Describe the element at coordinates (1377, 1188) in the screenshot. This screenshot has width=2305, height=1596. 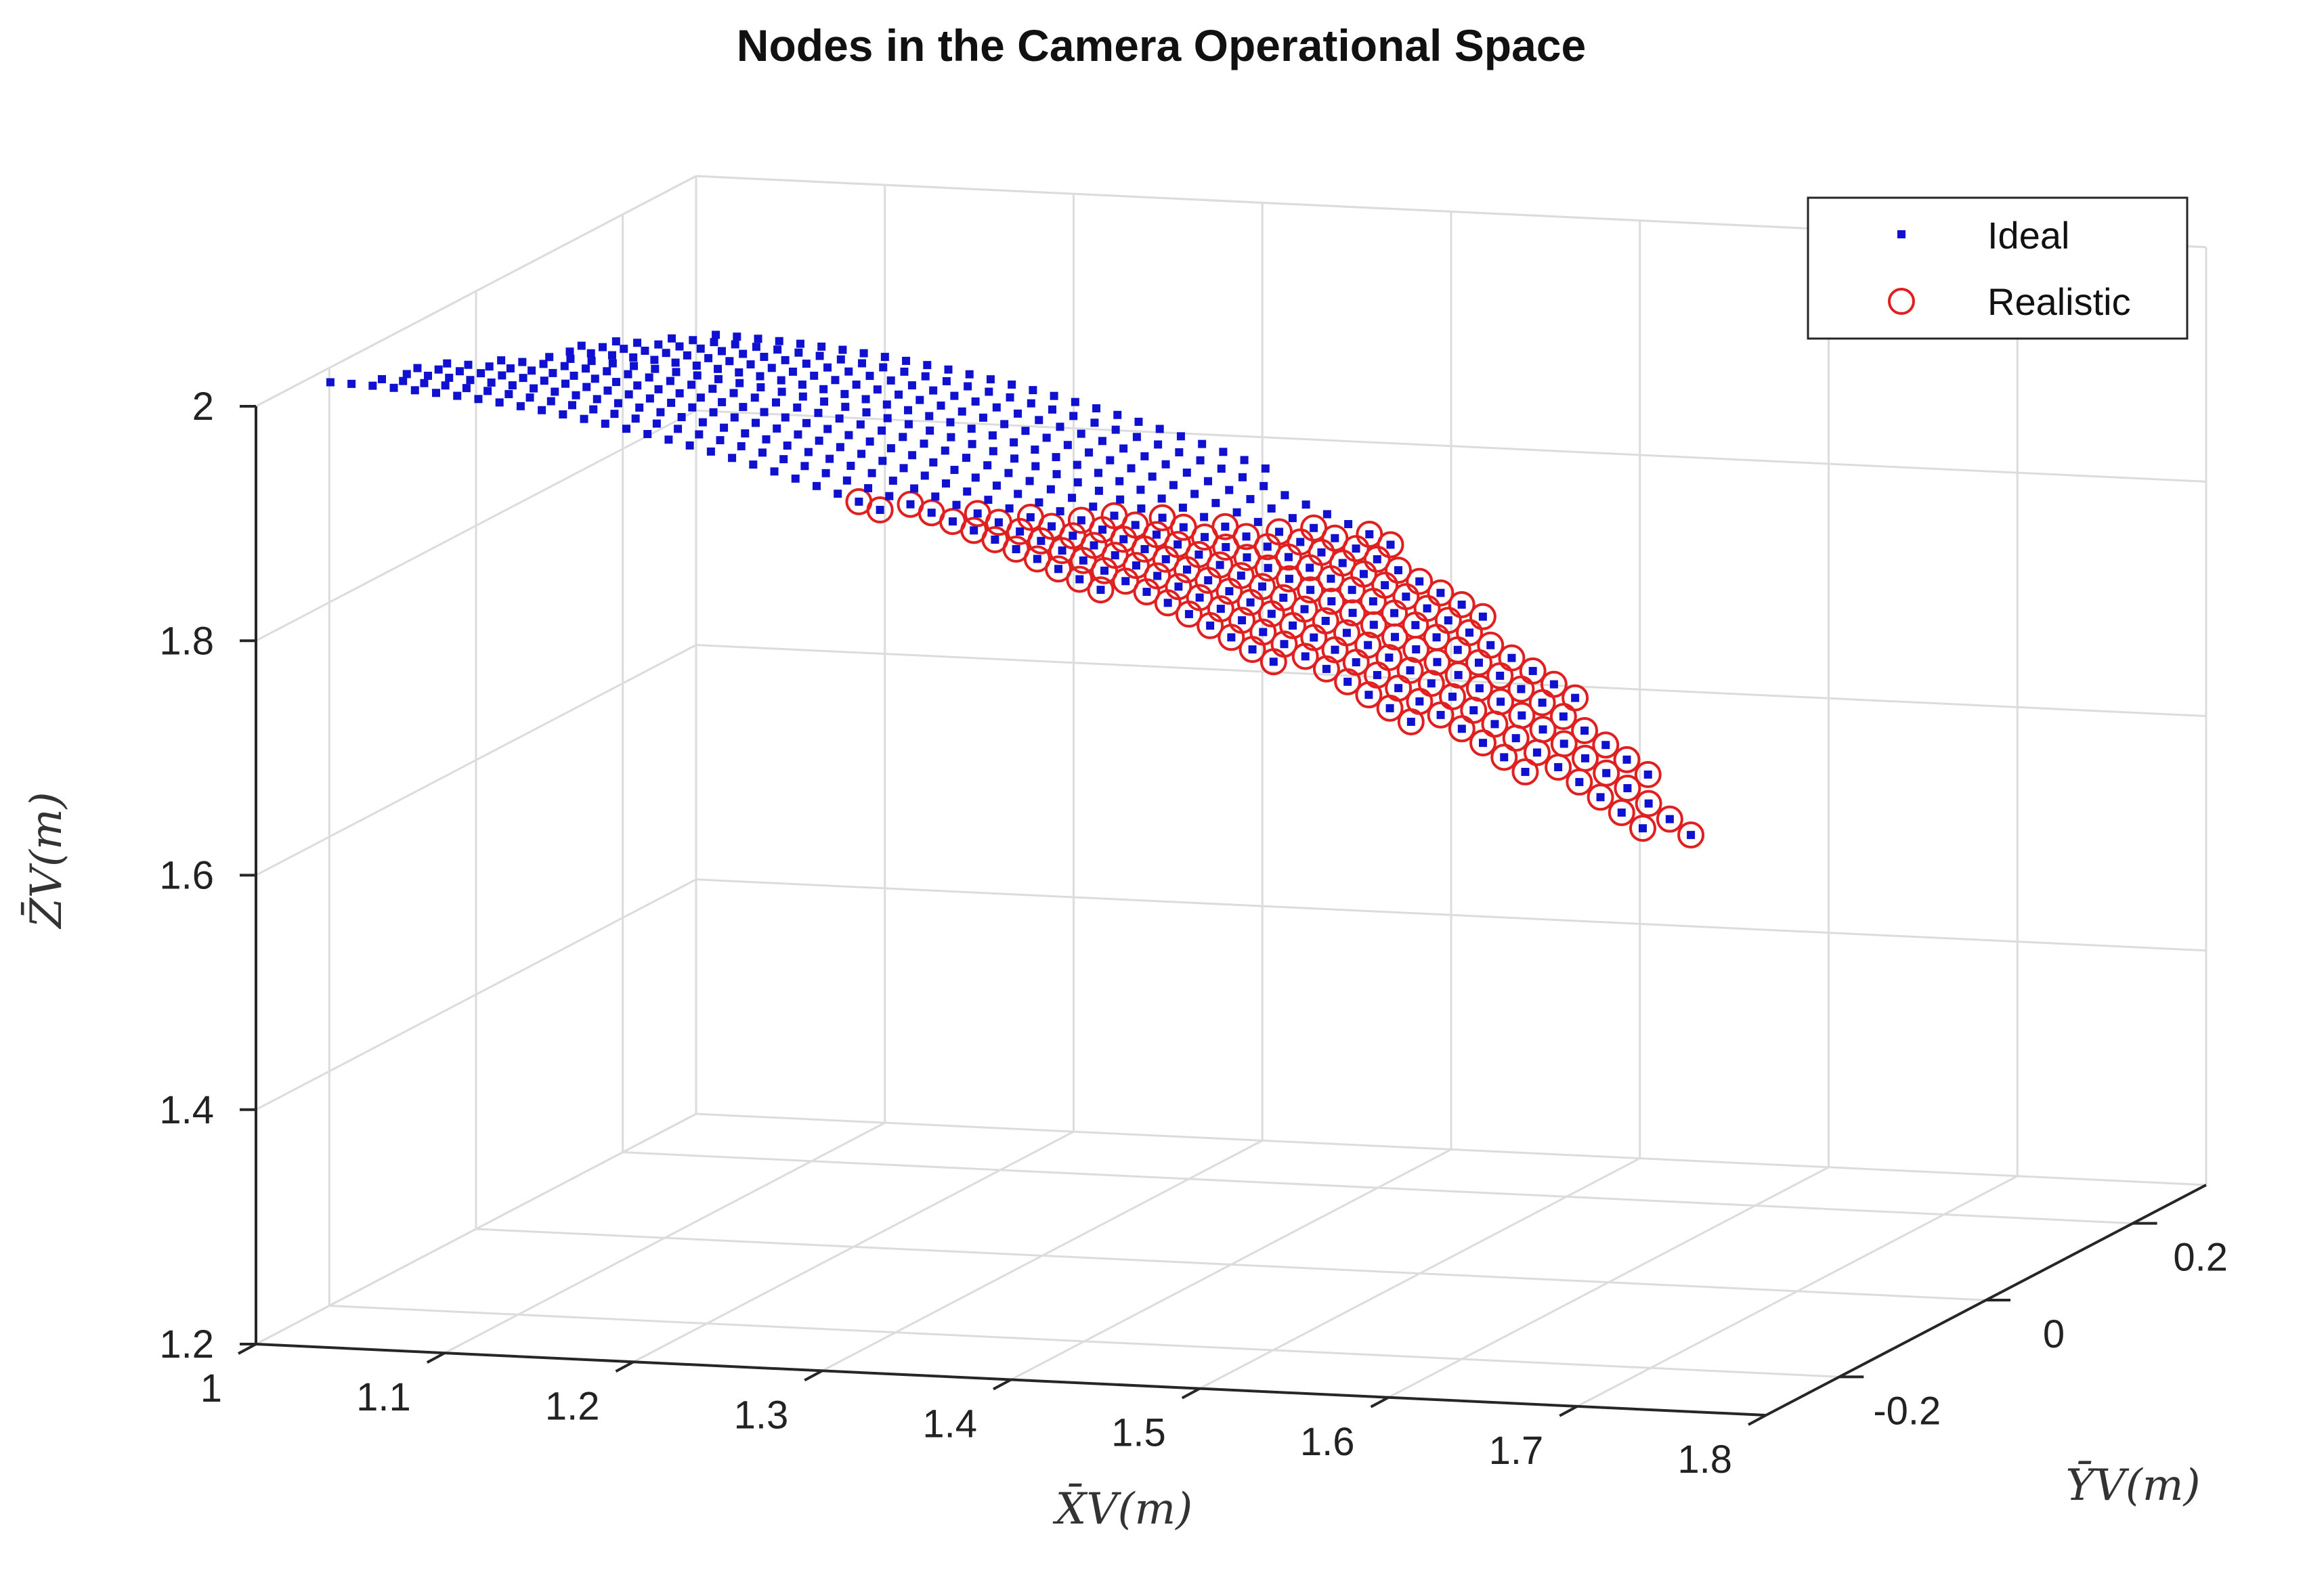
I see `floor-grid-line` at that location.